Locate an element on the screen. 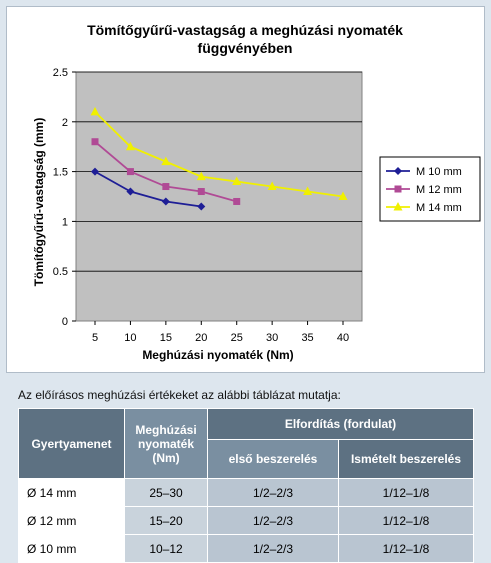  chart-title-line-2: függvényében is located at coordinates (245, 48).